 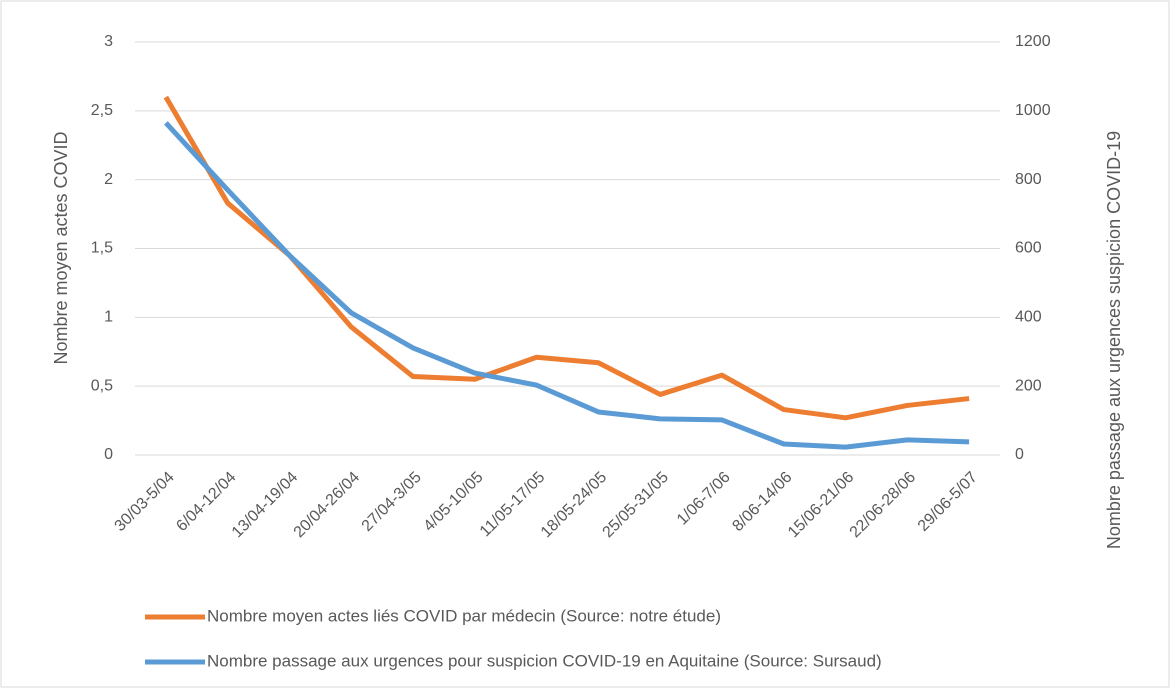 I want to click on y-tick-label: 1,5, so click(x=102, y=248).